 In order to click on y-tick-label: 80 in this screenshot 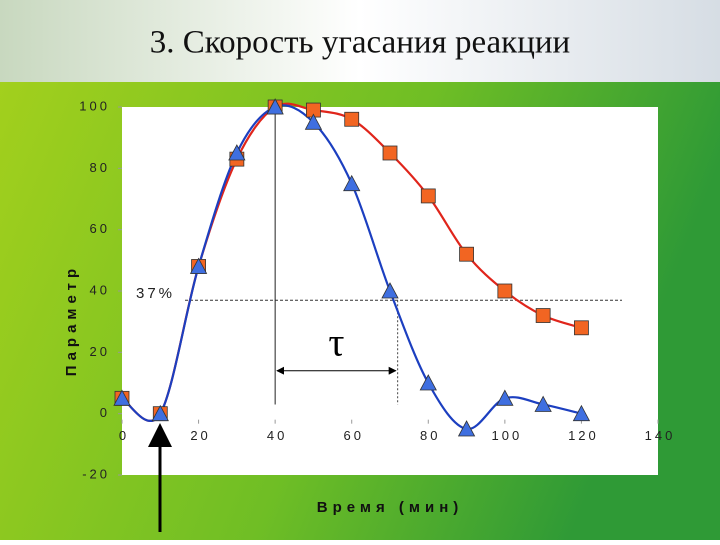, I will do `click(100, 167)`.